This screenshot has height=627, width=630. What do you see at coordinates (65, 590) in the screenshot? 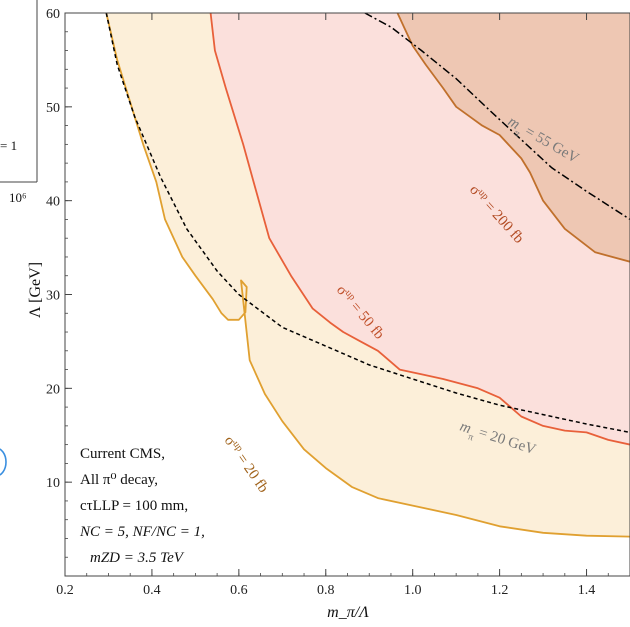
I see `x-tick-label-0: 0.2` at bounding box center [65, 590].